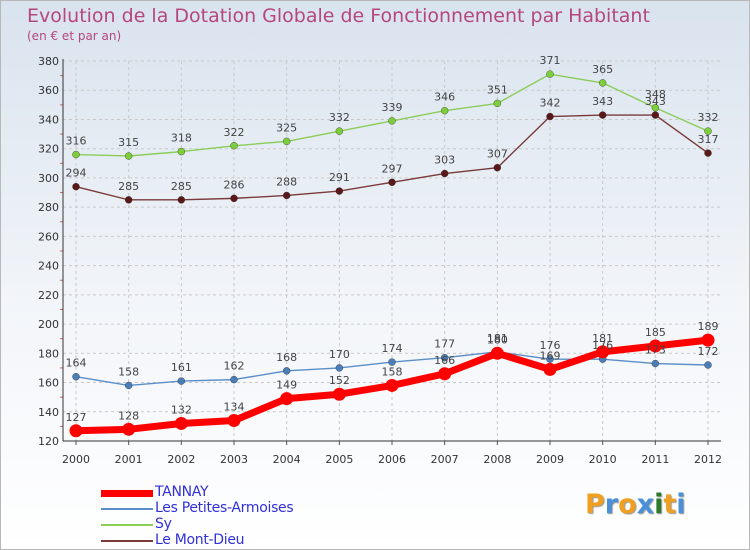 The image size is (750, 550). I want to click on data-label-sy: 332, so click(708, 117).